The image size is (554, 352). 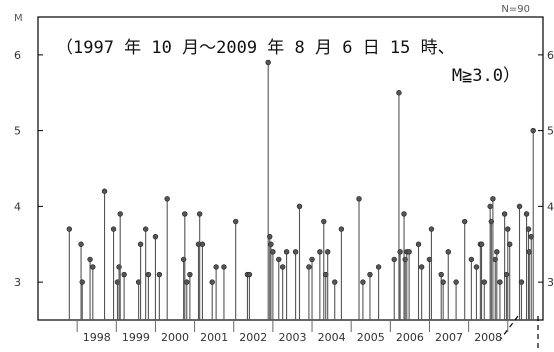 What do you see at coordinates (17, 55) in the screenshot?
I see `y-tick-label: 6` at bounding box center [17, 55].